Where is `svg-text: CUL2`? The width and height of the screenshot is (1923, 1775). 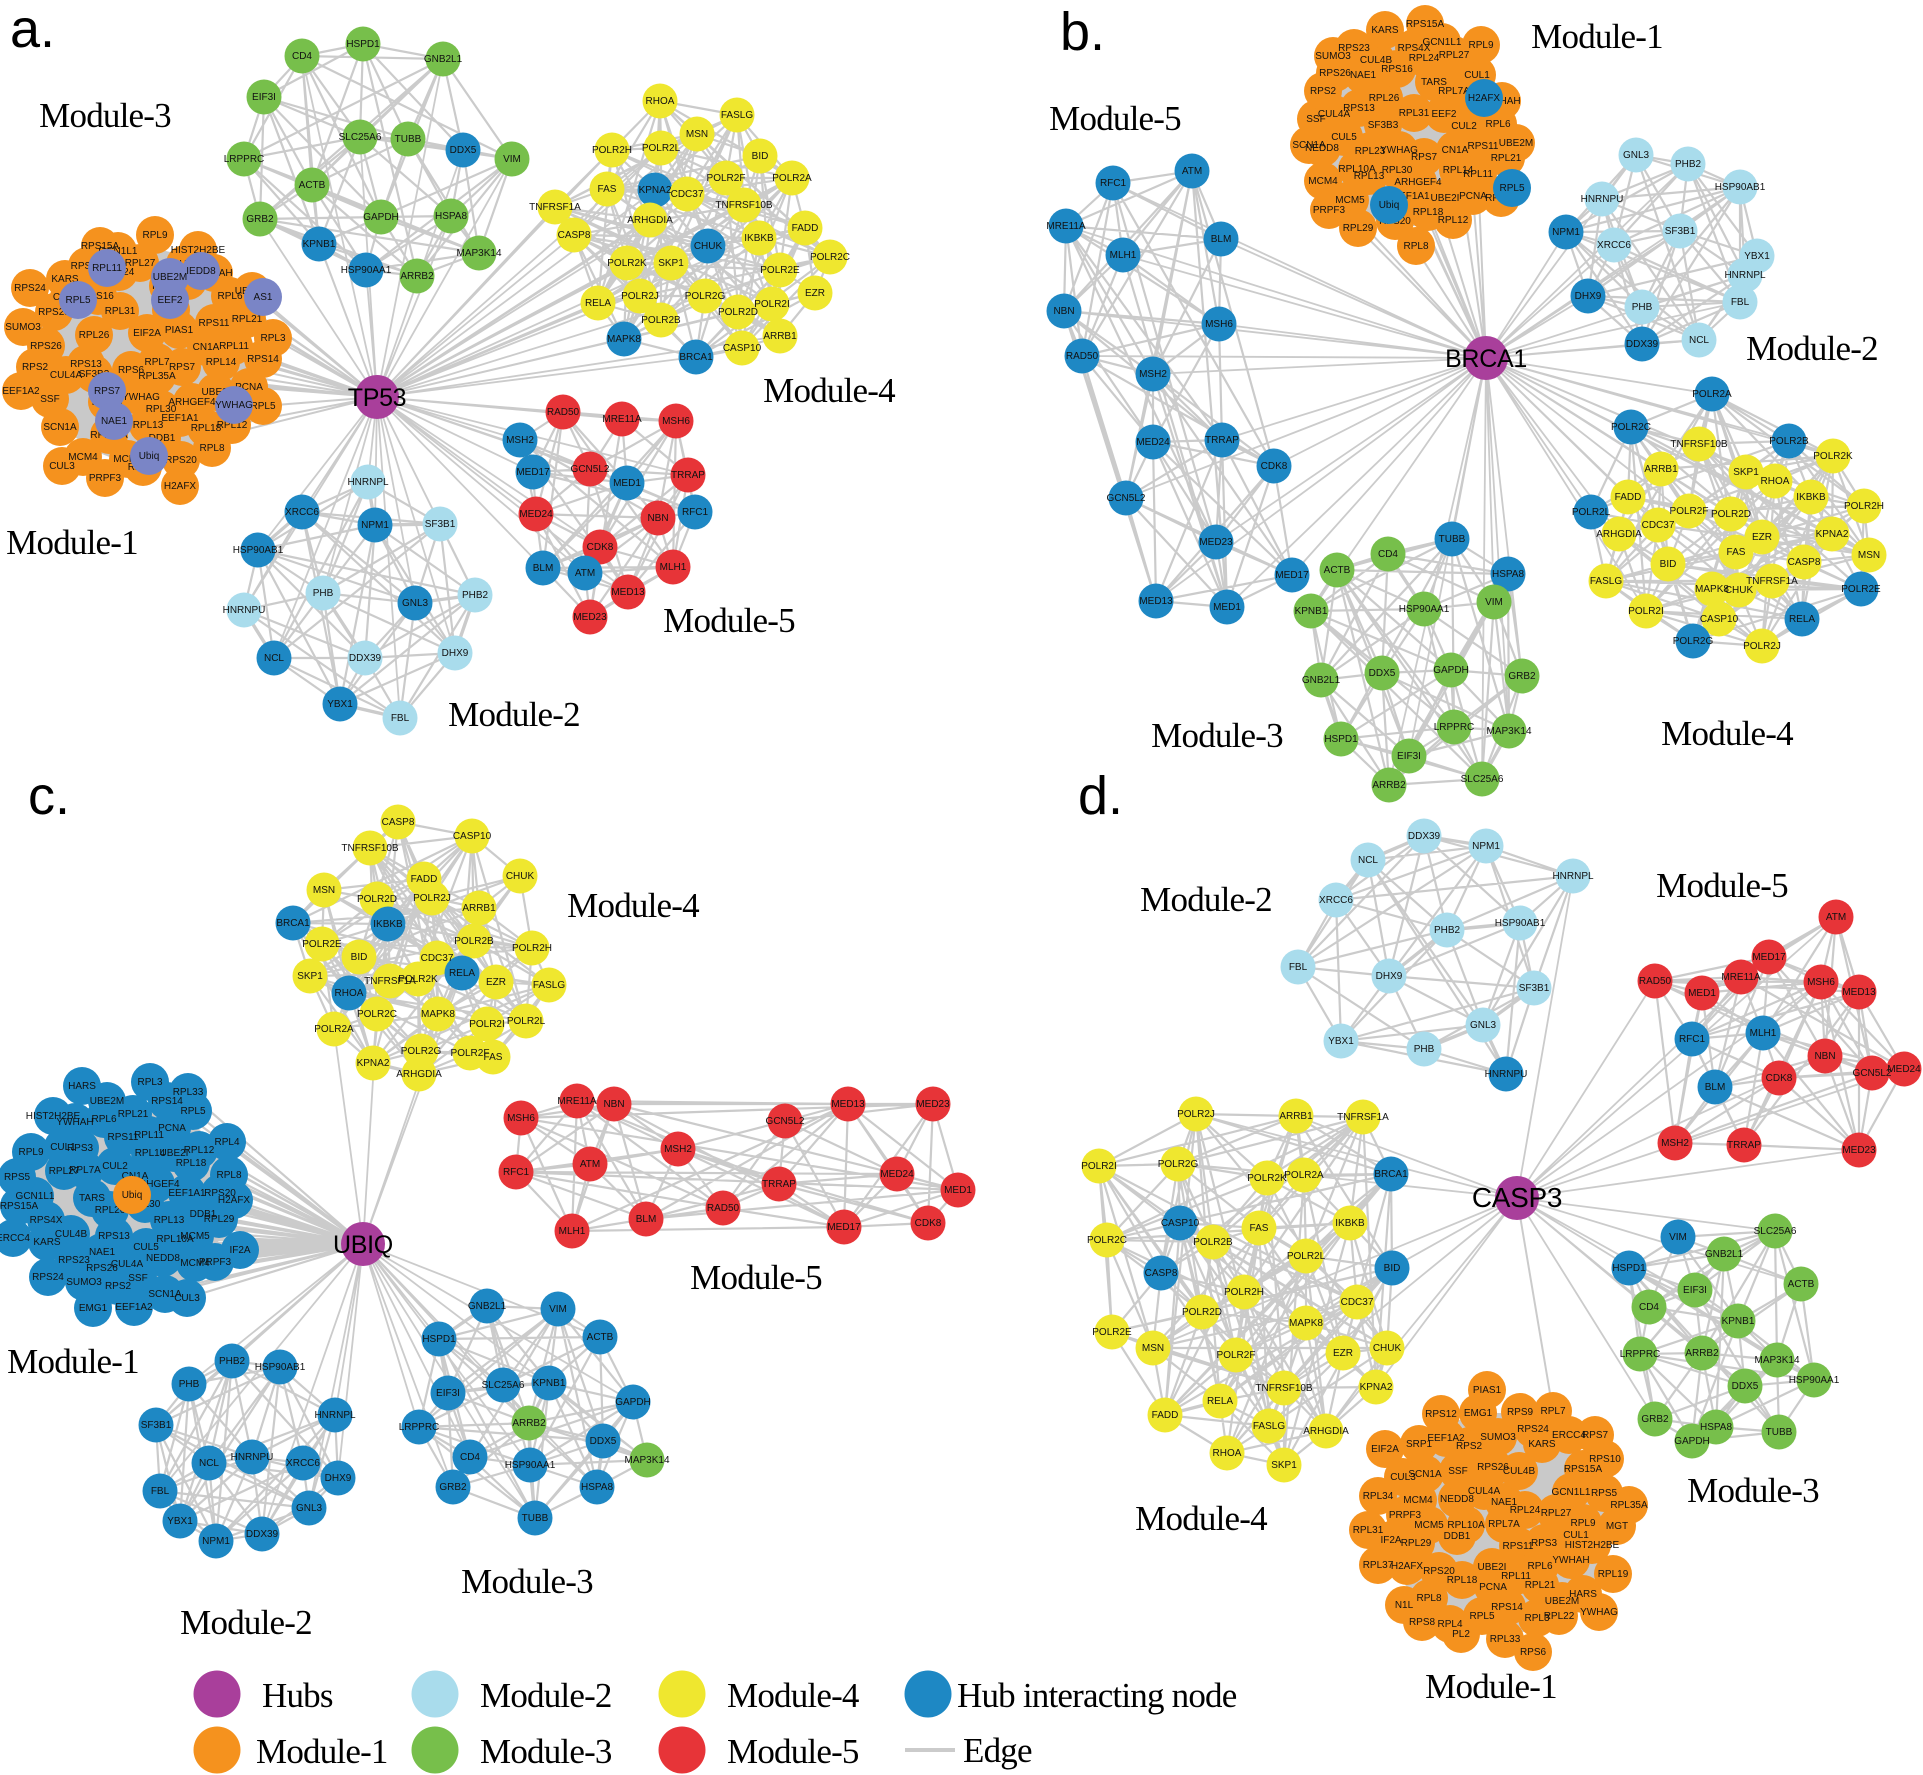 svg-text: CUL2 is located at coordinates (1464, 126).